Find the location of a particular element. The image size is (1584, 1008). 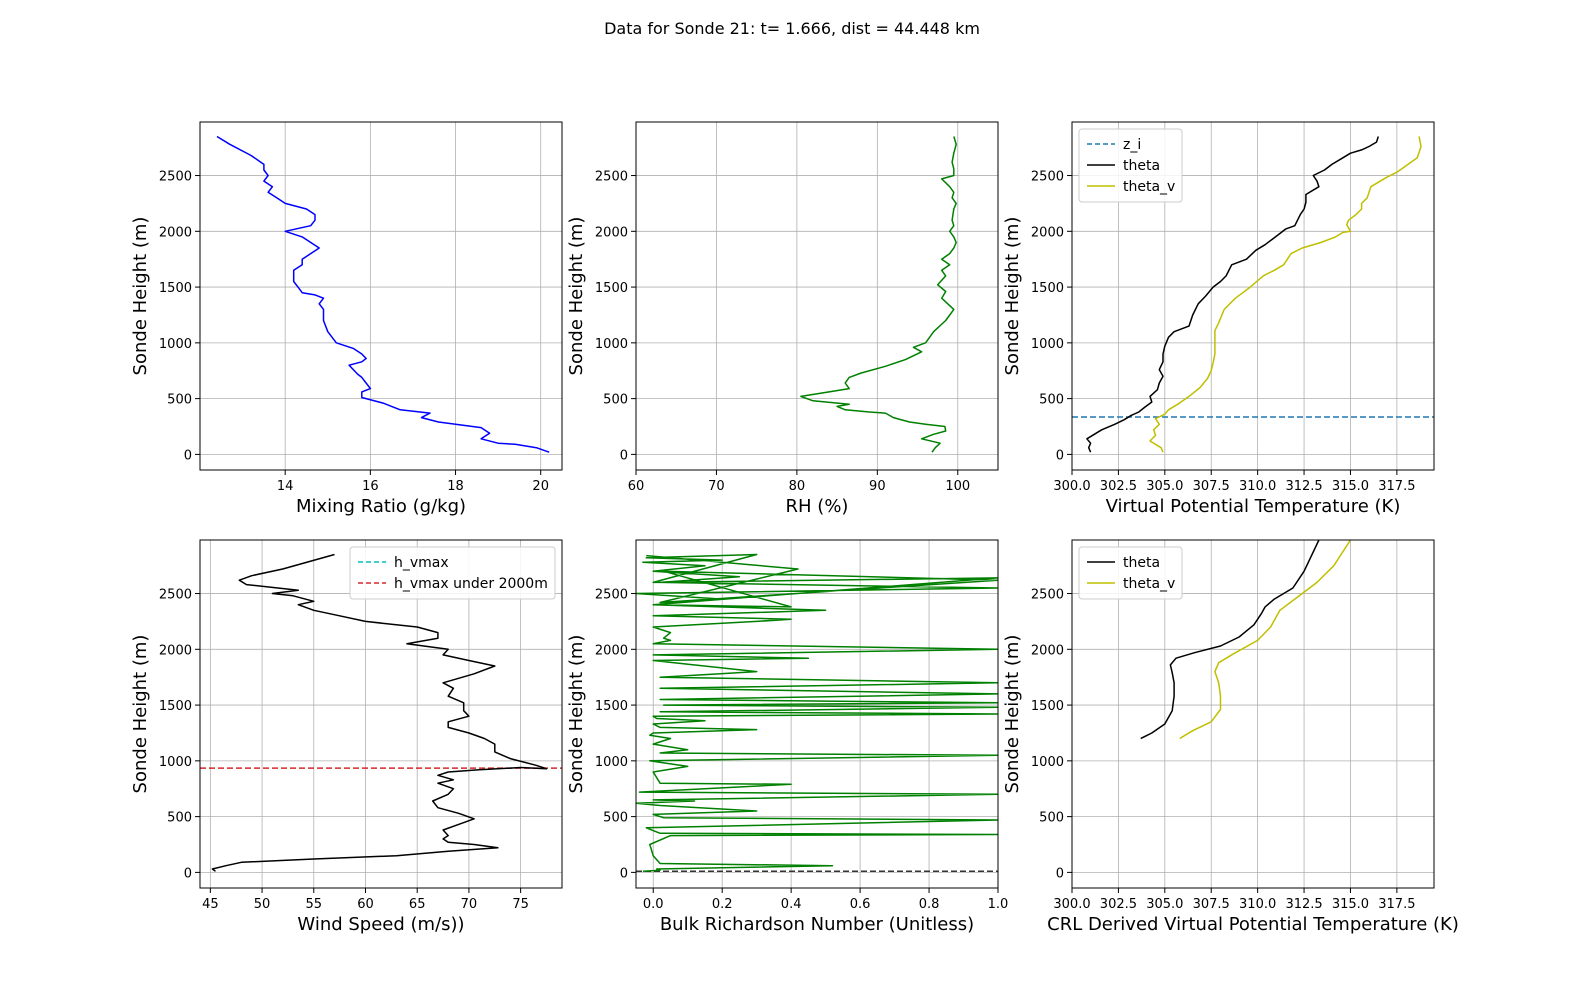

x-axis-label: Mixing Ratio (g/kg) is located at coordinates (381, 506).